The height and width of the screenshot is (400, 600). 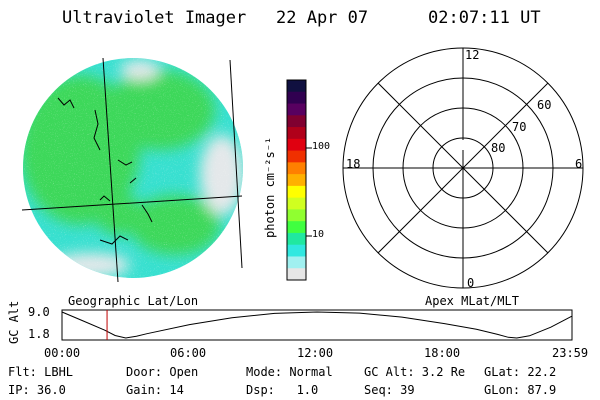 I want to click on orbit-xtick: 23:59, so click(x=570, y=353).